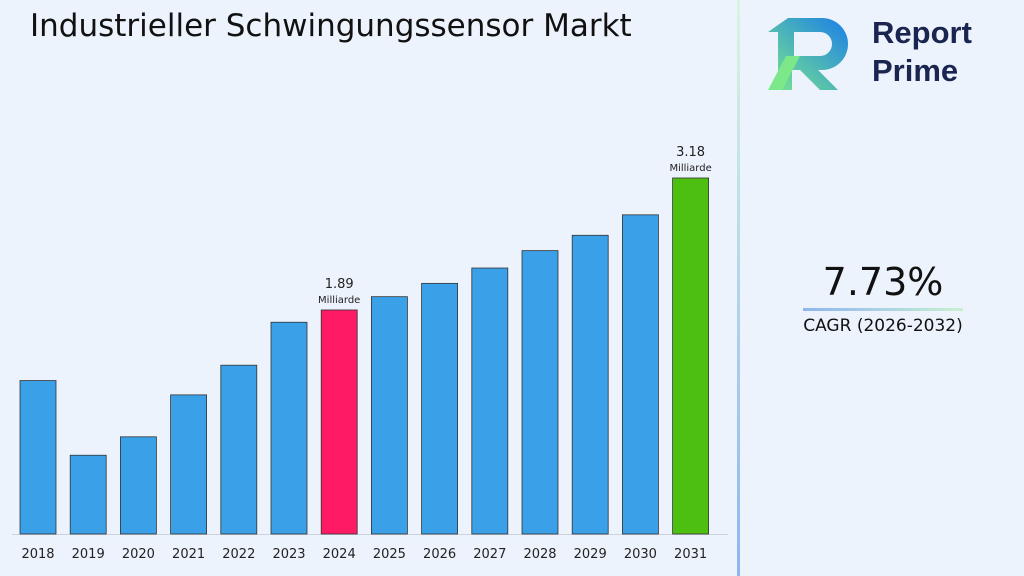 The height and width of the screenshot is (576, 1024). Describe the element at coordinates (690, 152) in the screenshot. I see `data-label-2031: 3.18` at that location.